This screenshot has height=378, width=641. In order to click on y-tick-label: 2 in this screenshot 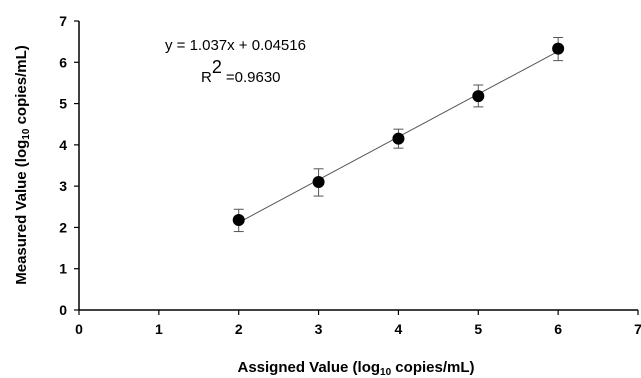, I will do `click(63, 227)`.